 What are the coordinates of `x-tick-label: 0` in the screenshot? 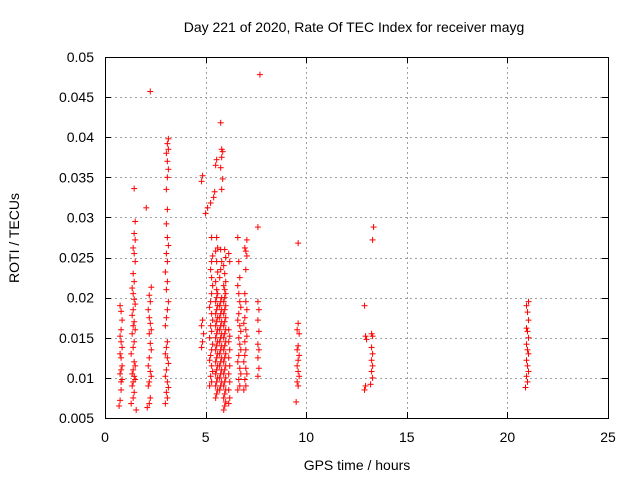 It's located at (105, 437).